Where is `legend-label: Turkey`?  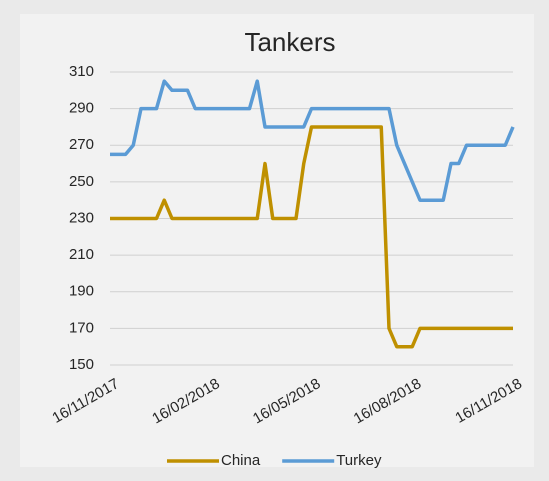
legend-label: Turkey is located at coordinates (359, 460).